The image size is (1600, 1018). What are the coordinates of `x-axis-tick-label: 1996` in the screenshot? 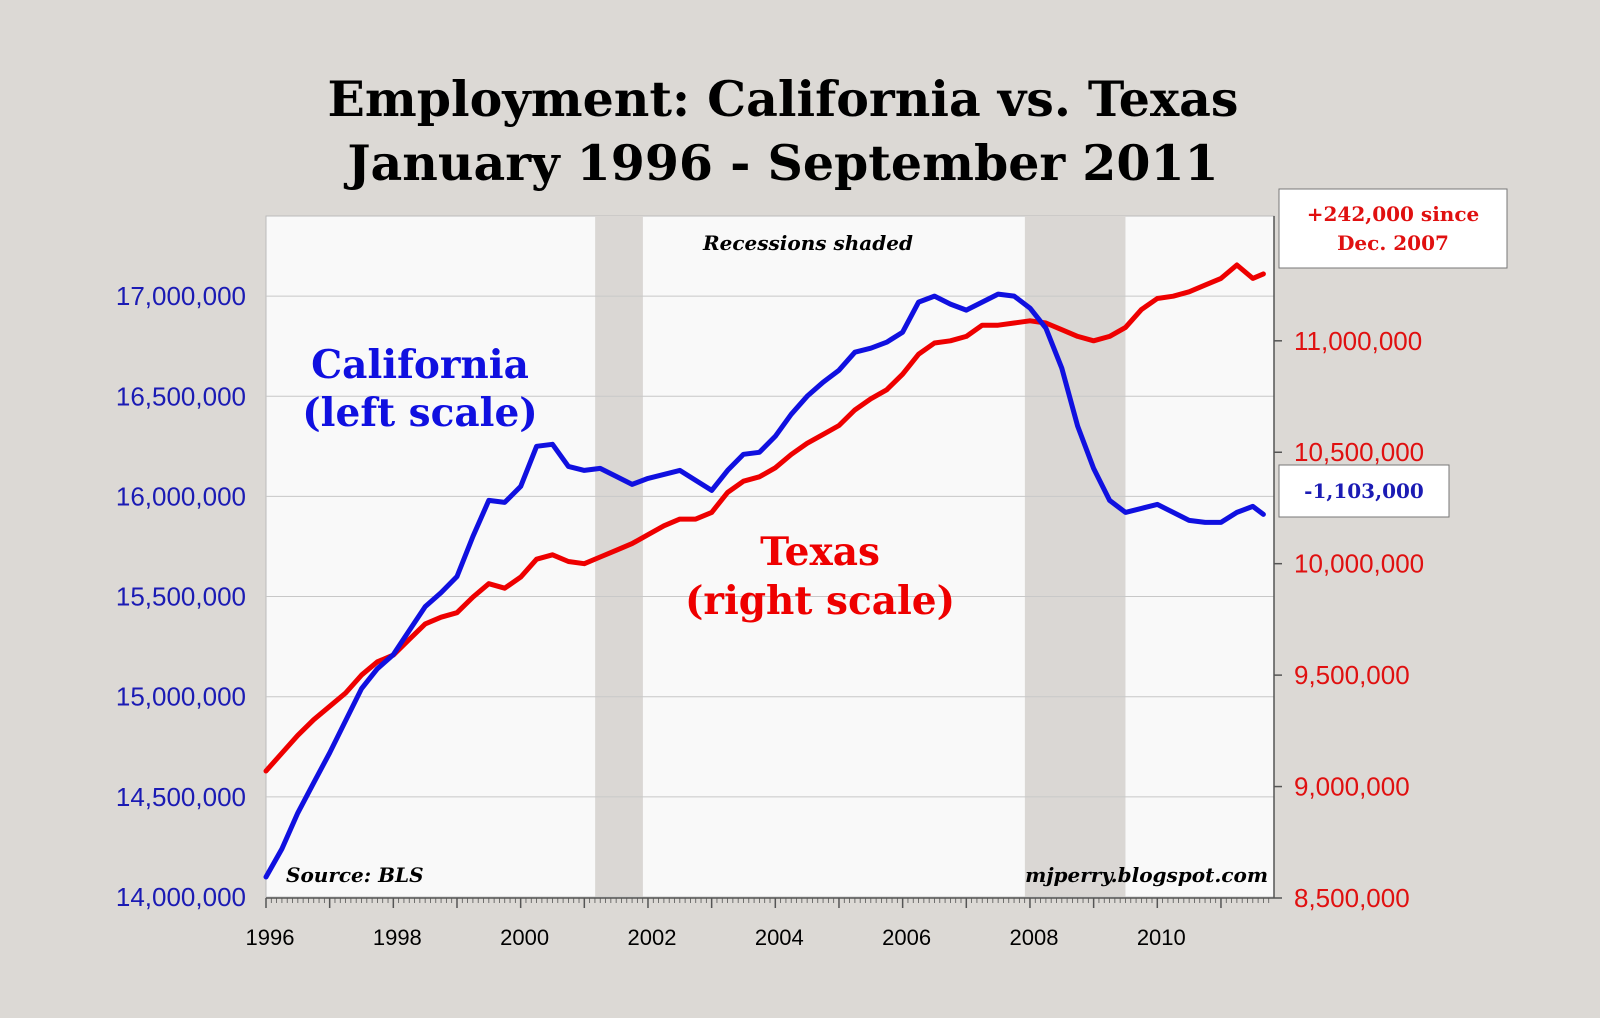 It's located at (270, 937).